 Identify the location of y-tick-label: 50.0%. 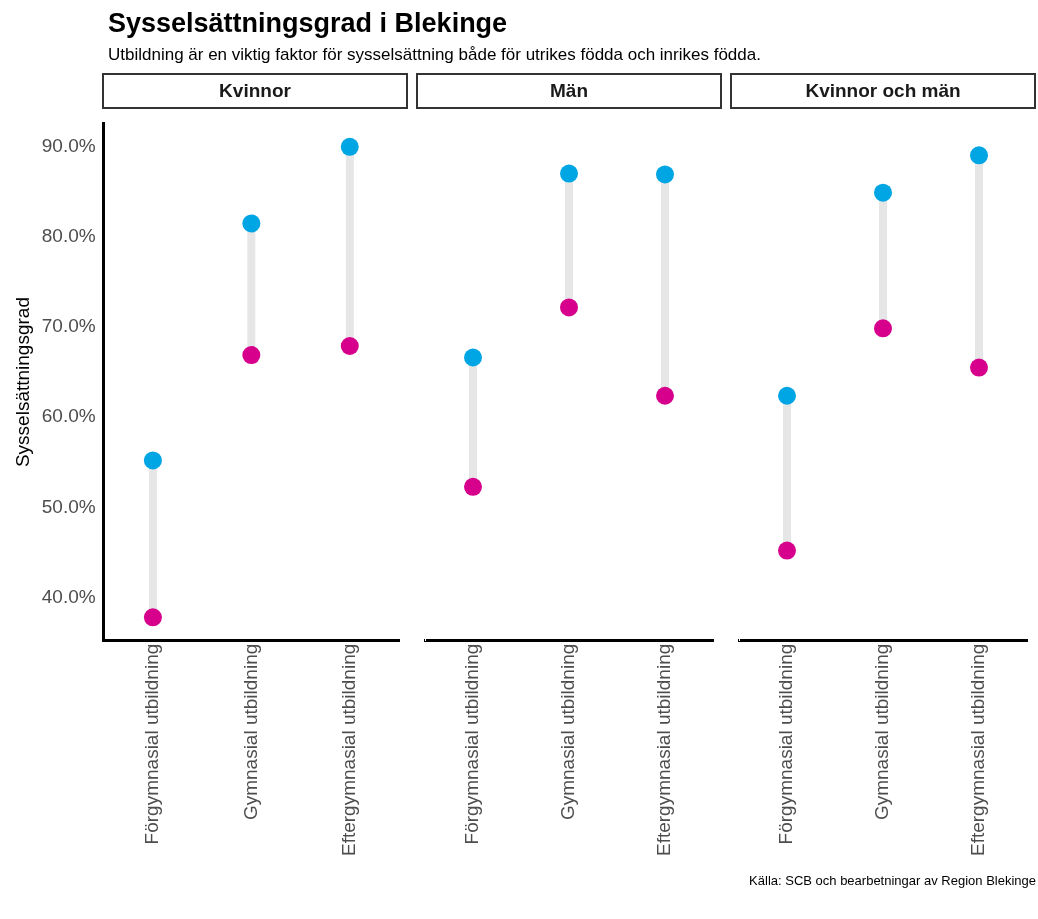
(68, 506).